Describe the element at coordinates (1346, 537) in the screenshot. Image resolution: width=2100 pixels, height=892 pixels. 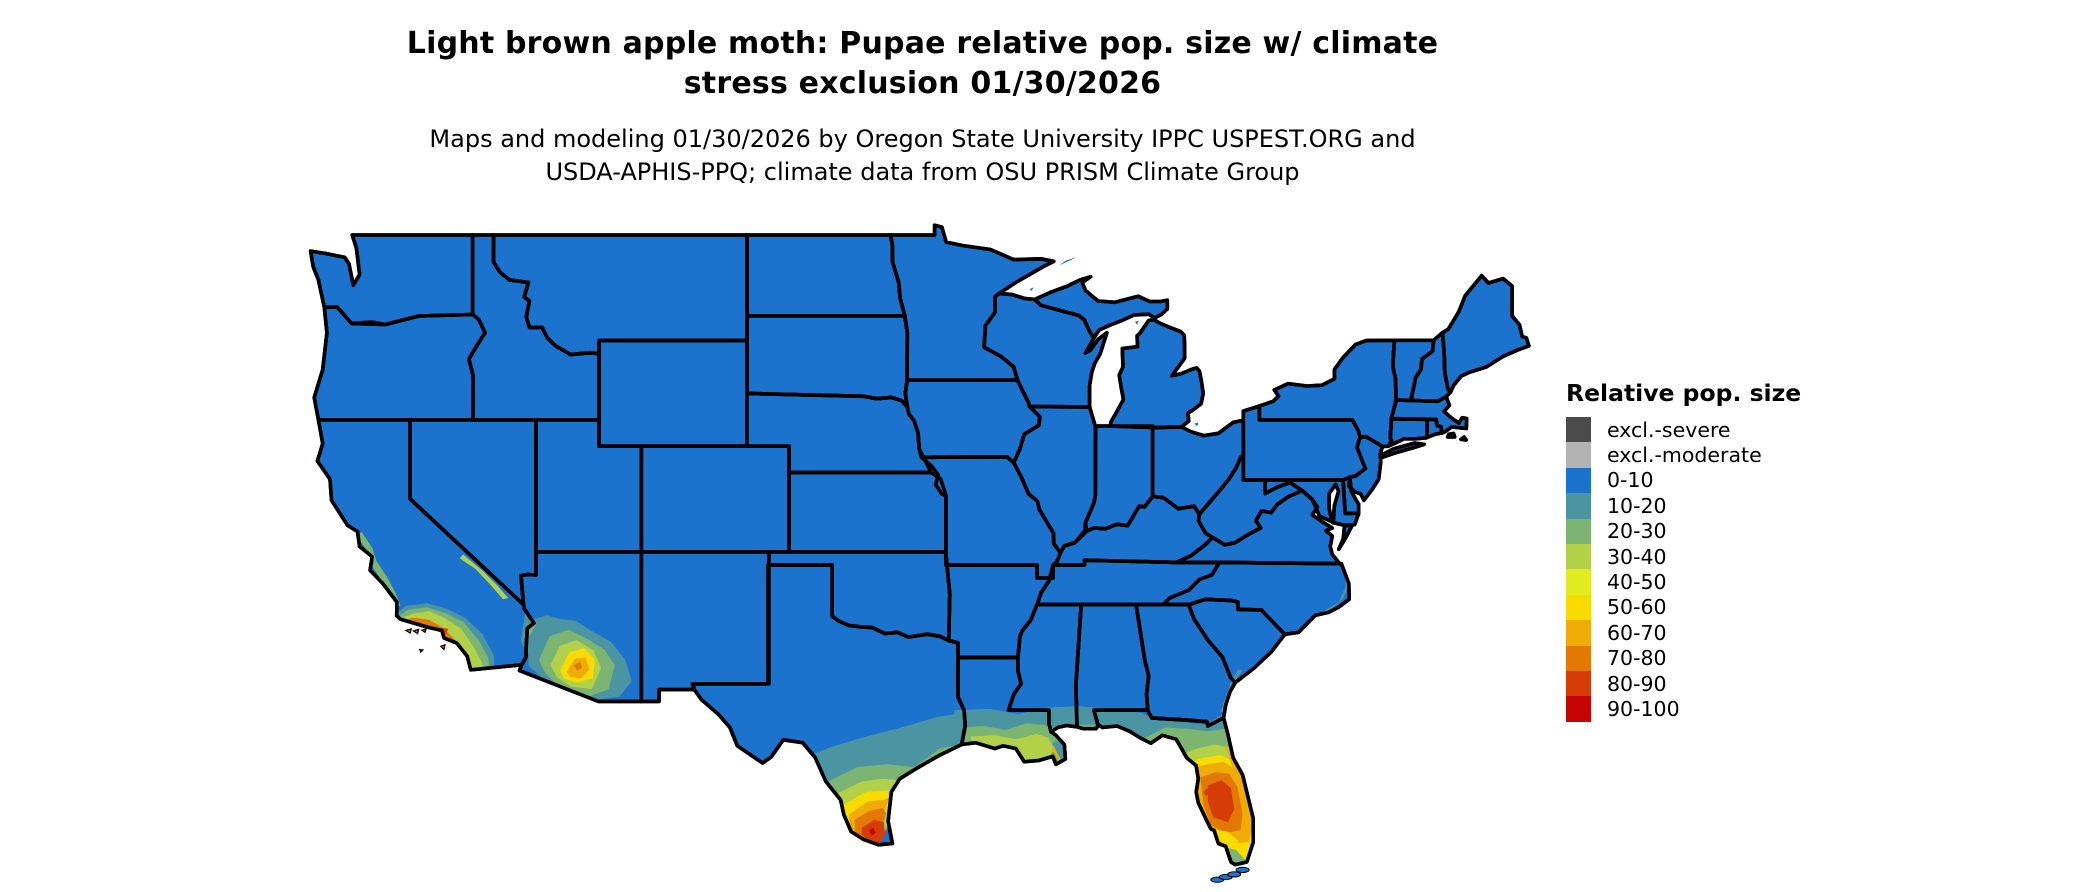
I see `state-border-va_shore` at that location.